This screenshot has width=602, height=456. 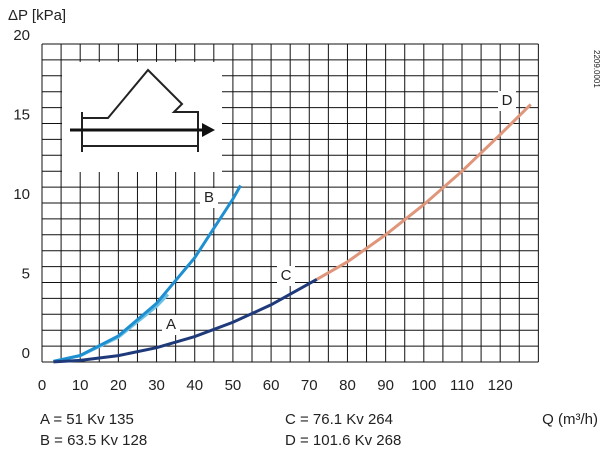 I want to click on valve-outline, so click(x=140, y=110).